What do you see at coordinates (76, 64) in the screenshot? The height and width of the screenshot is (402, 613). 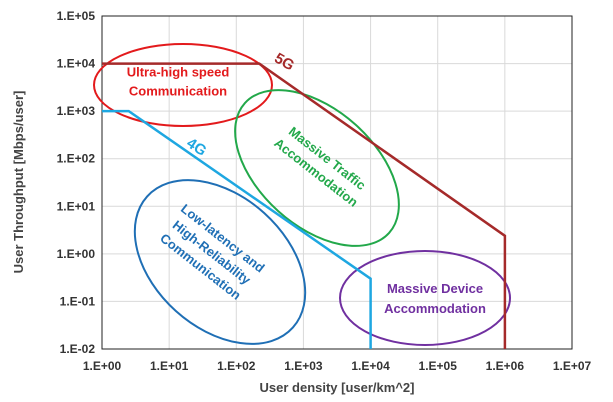 I see `y-tick-label: 1.E+04` at bounding box center [76, 64].